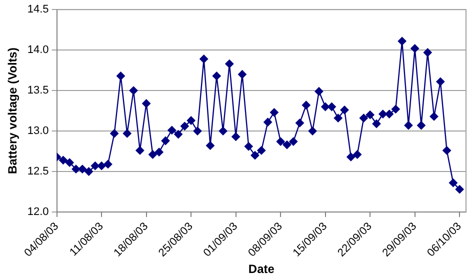  What do you see at coordinates (13, 111) in the screenshot?
I see `y-axis-title: Battery voltage (Volts)` at bounding box center [13, 111].